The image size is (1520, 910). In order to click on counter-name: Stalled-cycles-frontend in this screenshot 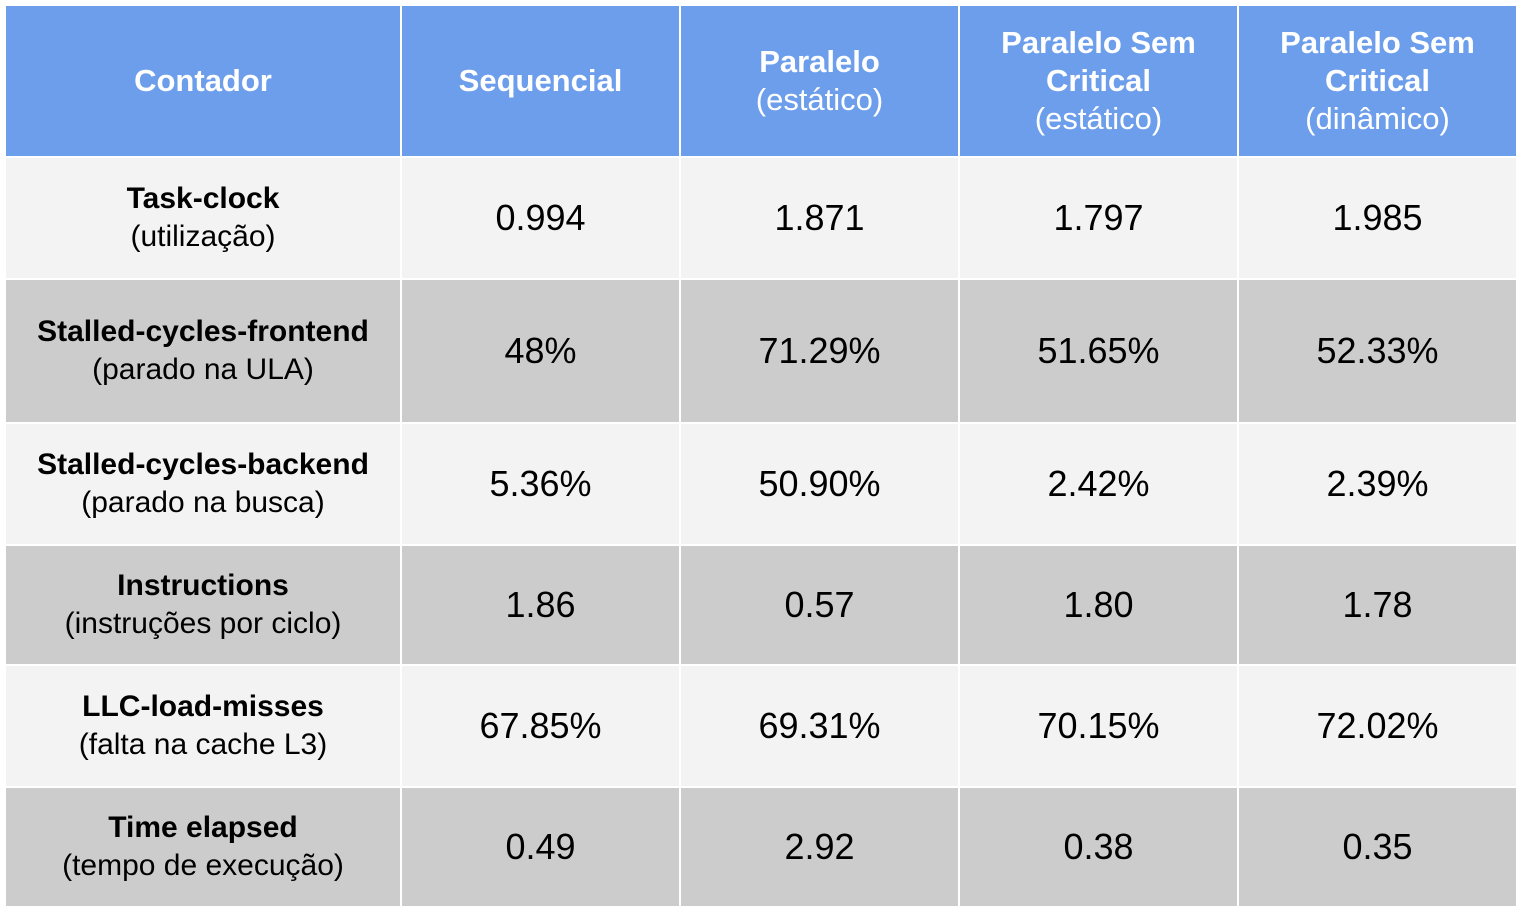, I will do `click(203, 331)`.